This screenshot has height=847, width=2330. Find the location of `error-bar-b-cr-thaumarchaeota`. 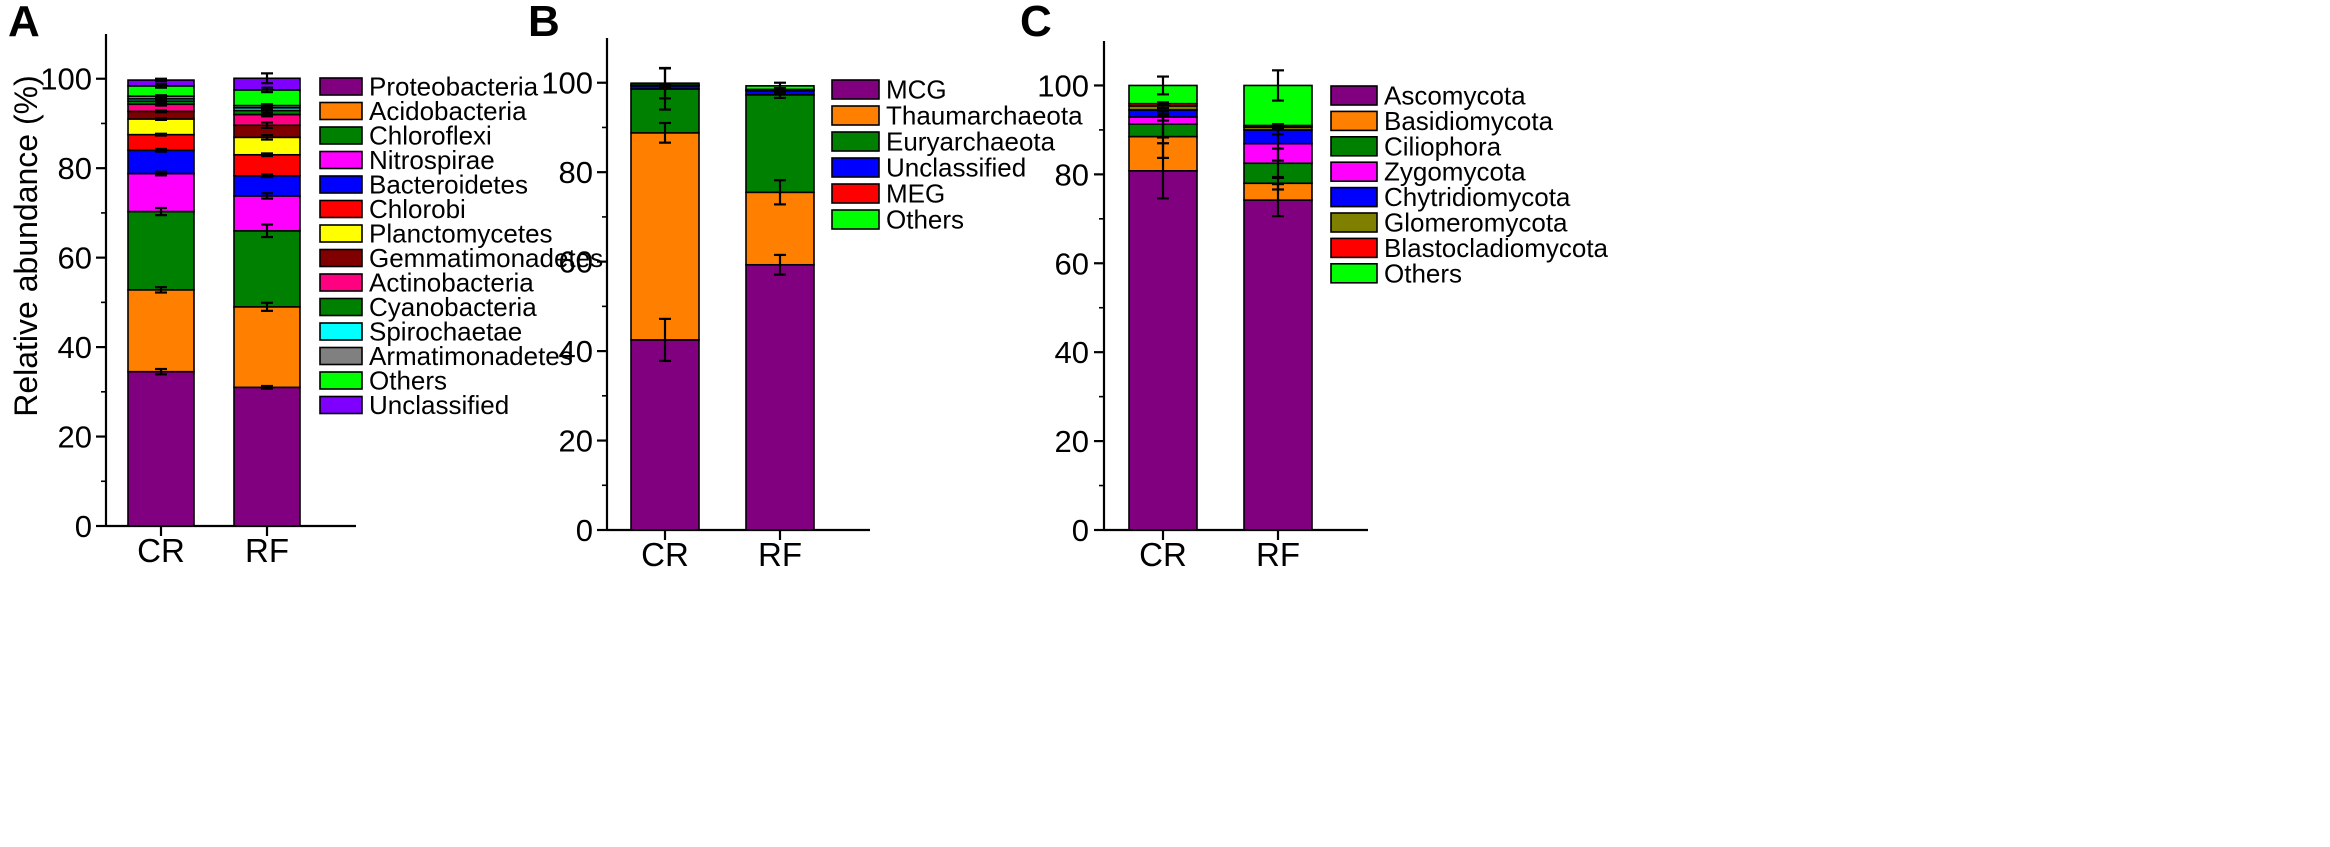

error-bar-b-cr-thaumarchaeota is located at coordinates (665, 132).